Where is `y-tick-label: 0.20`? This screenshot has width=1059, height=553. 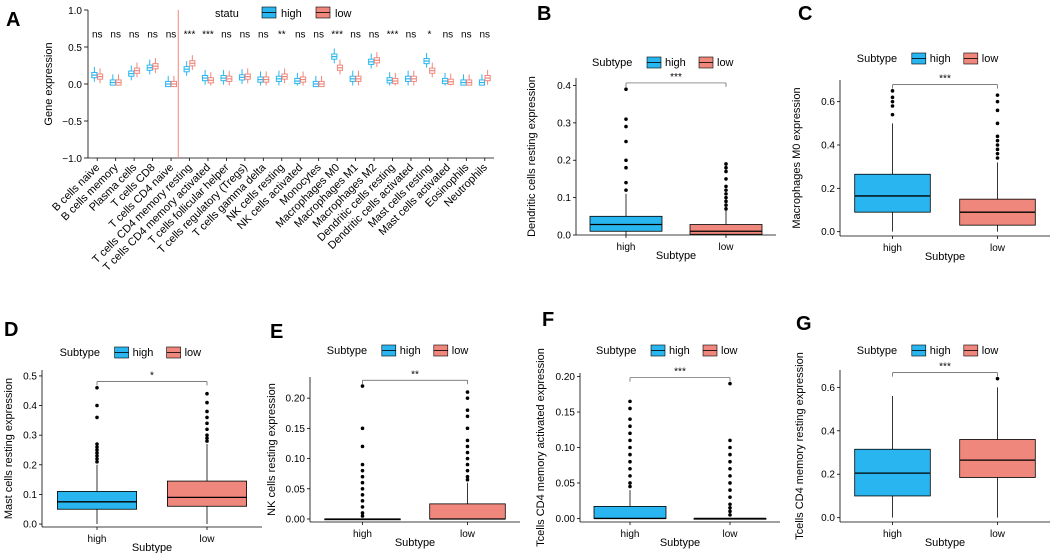
y-tick-label: 0.20 is located at coordinates (296, 399).